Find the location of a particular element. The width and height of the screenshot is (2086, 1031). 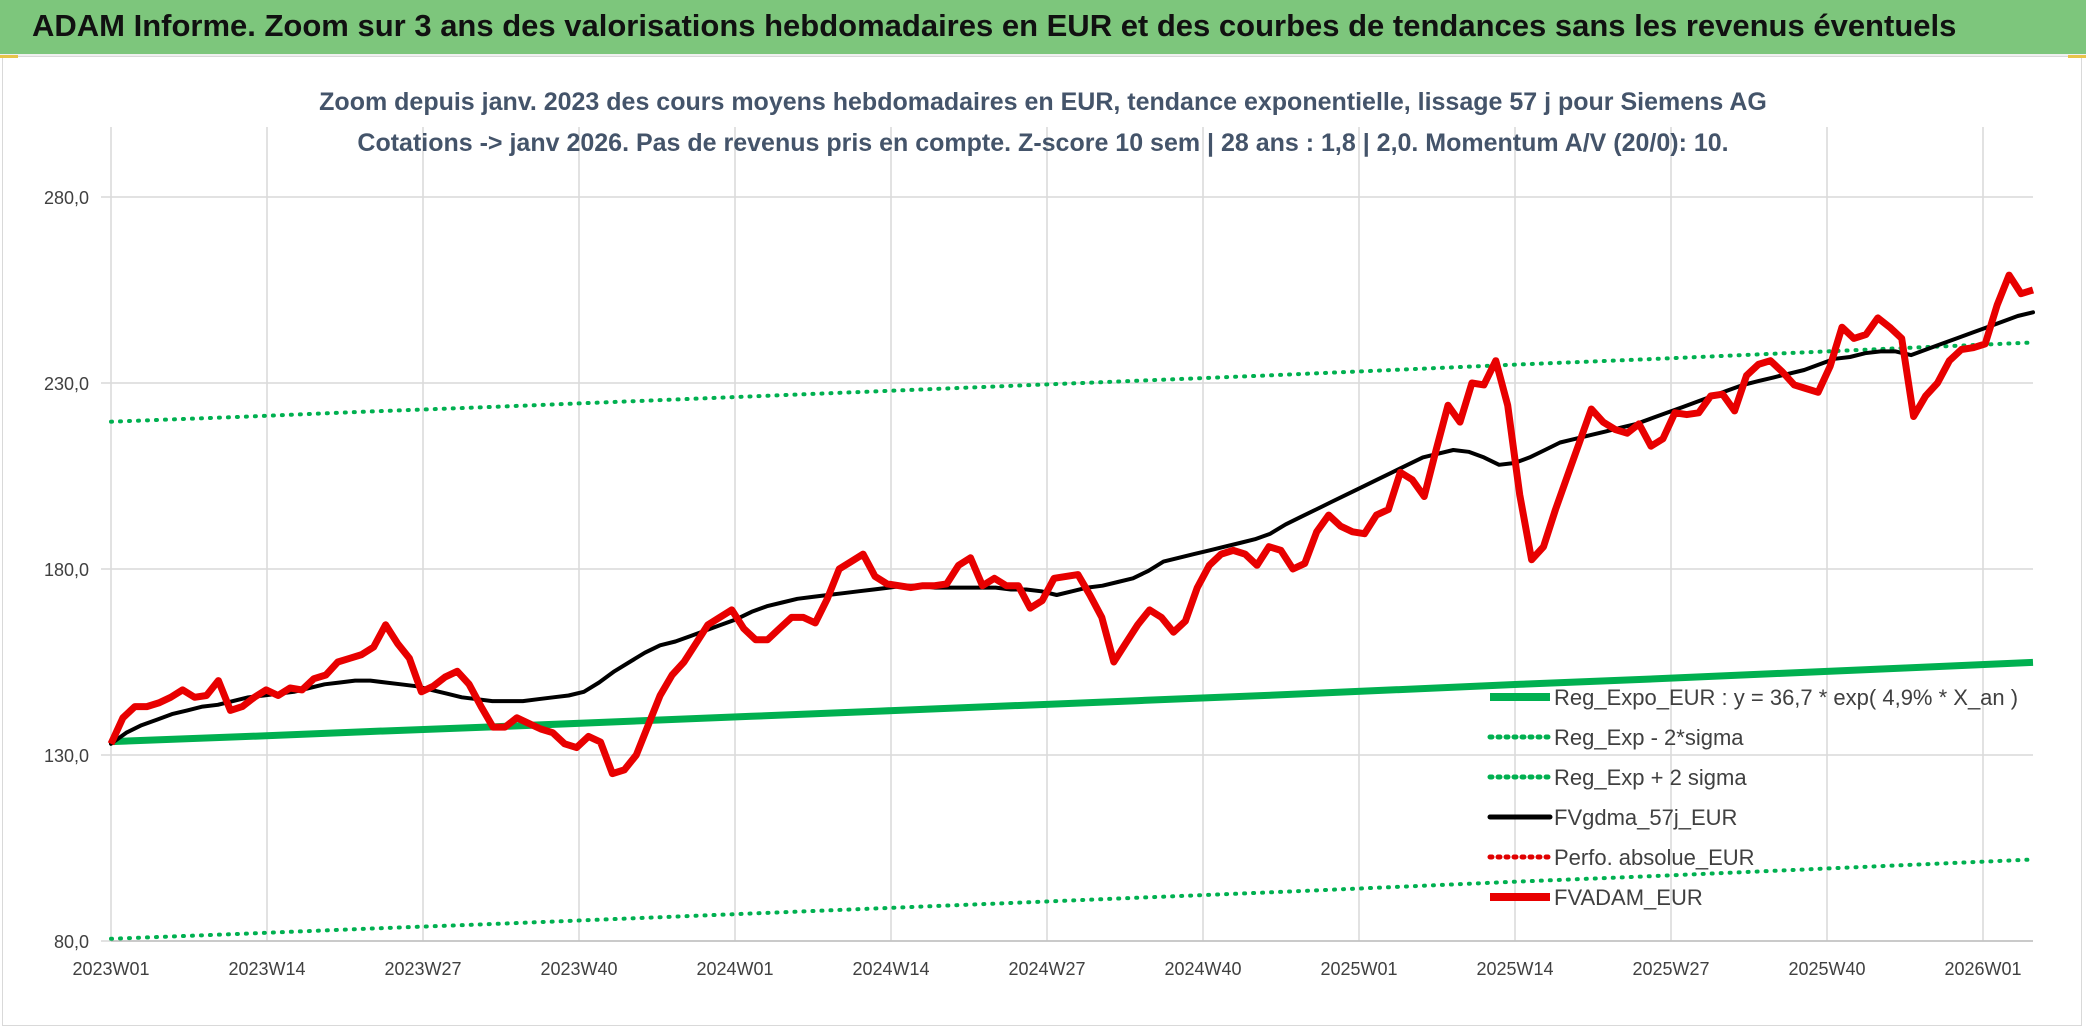

legend-label-3: FVgdma_57j_EUR is located at coordinates (1645, 817).